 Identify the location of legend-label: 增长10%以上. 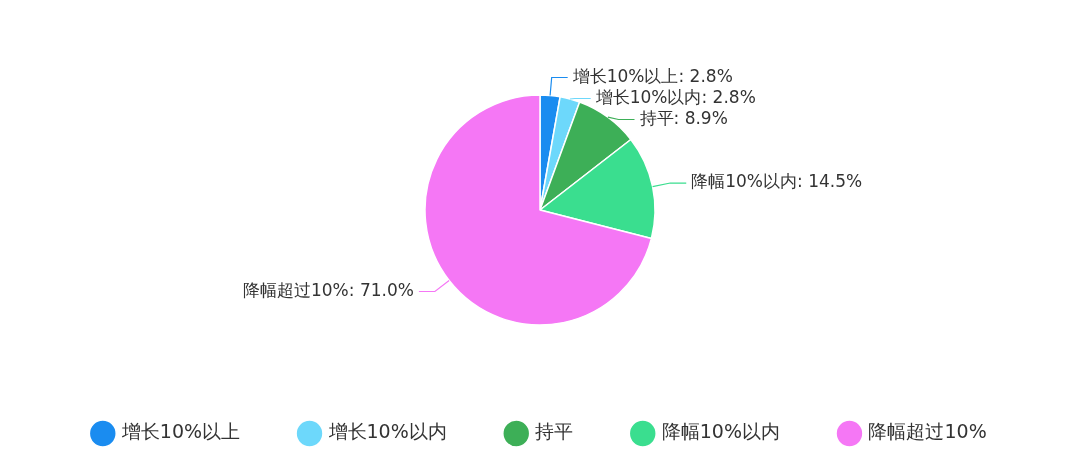
(180, 431).